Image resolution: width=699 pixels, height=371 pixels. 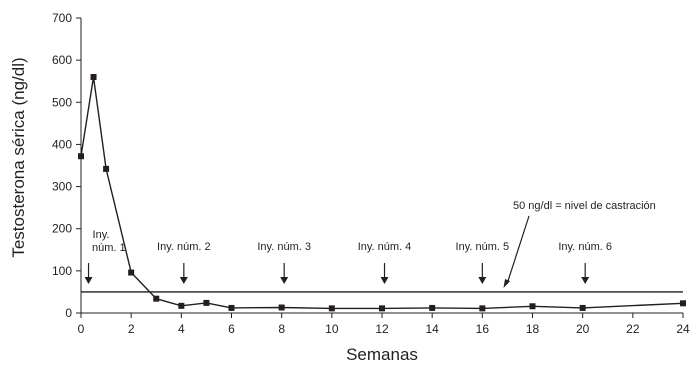 What do you see at coordinates (382, 354) in the screenshot?
I see `x-axis-title: Semanas` at bounding box center [382, 354].